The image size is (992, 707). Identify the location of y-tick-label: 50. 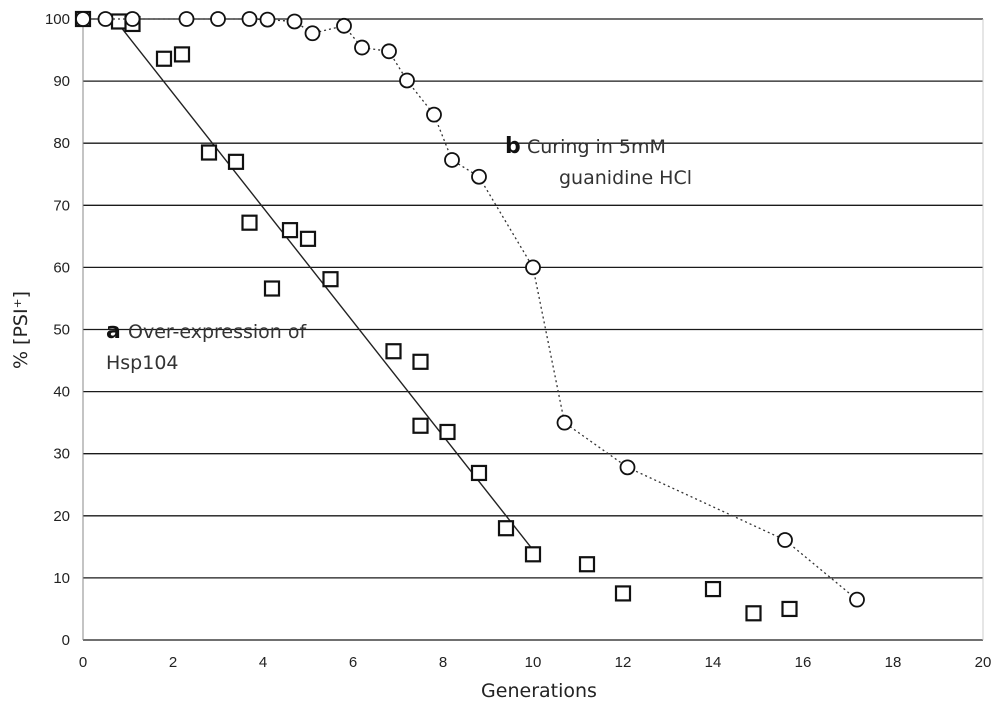
(61, 330).